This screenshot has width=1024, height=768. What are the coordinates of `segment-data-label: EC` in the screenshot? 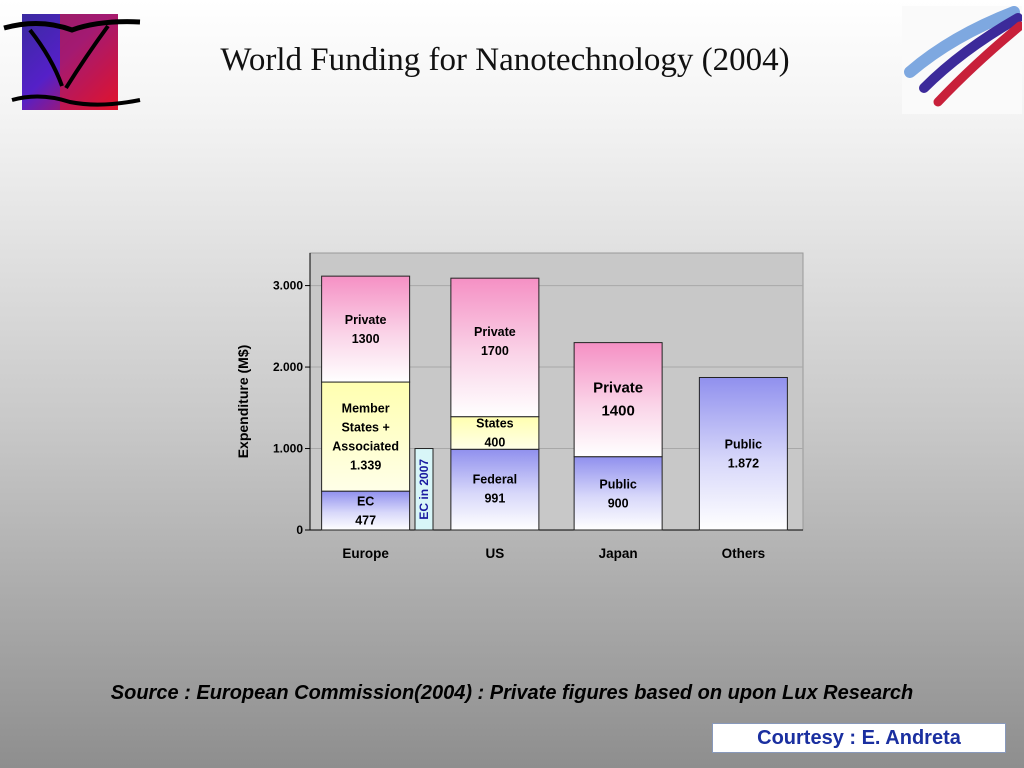 It's located at (365, 501).